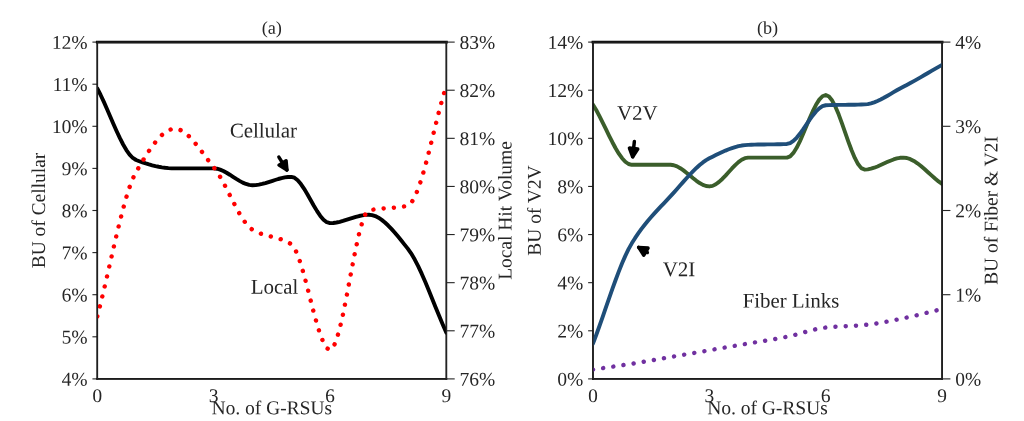  Describe the element at coordinates (74, 253) in the screenshot. I see `y-tick-label: 7%` at that location.